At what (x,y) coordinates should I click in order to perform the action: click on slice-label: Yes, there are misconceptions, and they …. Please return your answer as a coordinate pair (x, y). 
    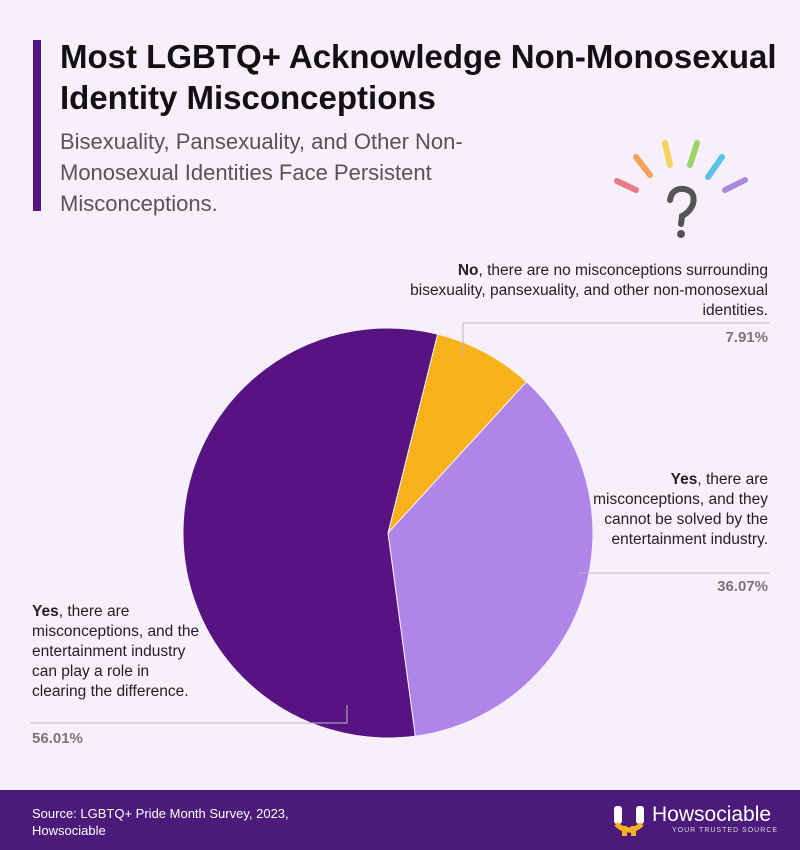
    Looking at the image, I should click on (678, 510).